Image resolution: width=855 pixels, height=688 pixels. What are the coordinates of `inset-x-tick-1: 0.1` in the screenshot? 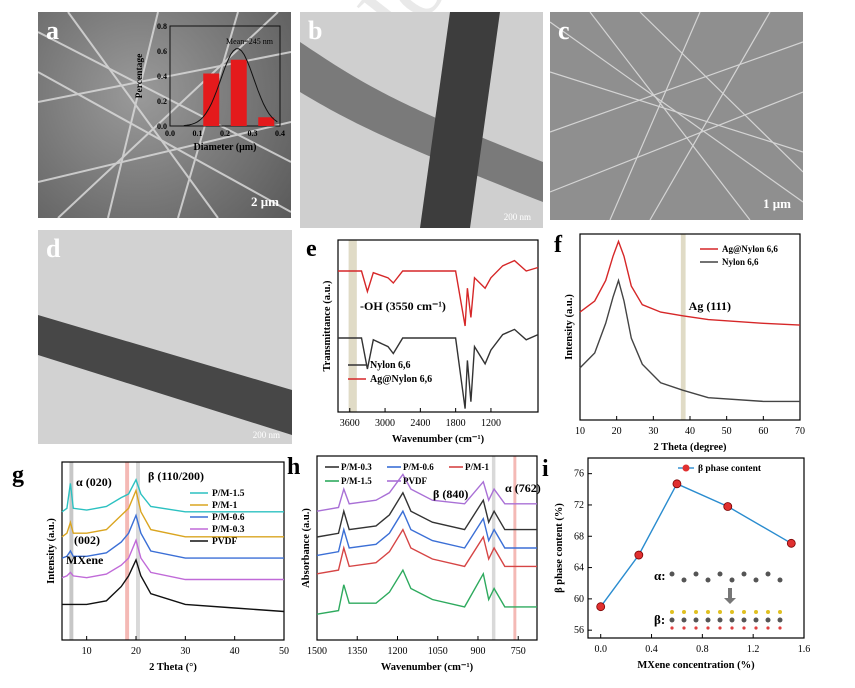 It's located at (198, 133).